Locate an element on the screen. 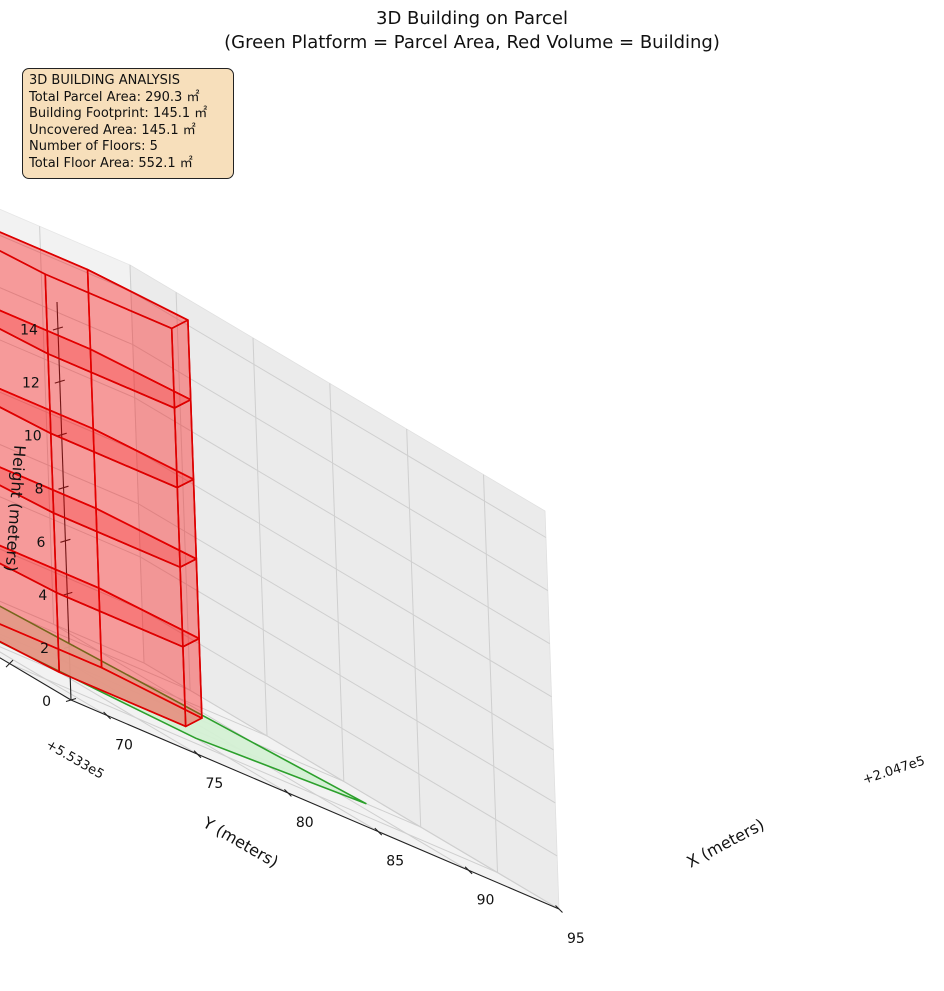 The width and height of the screenshot is (944, 991). x-tick-label: 90 is located at coordinates (486, 900).